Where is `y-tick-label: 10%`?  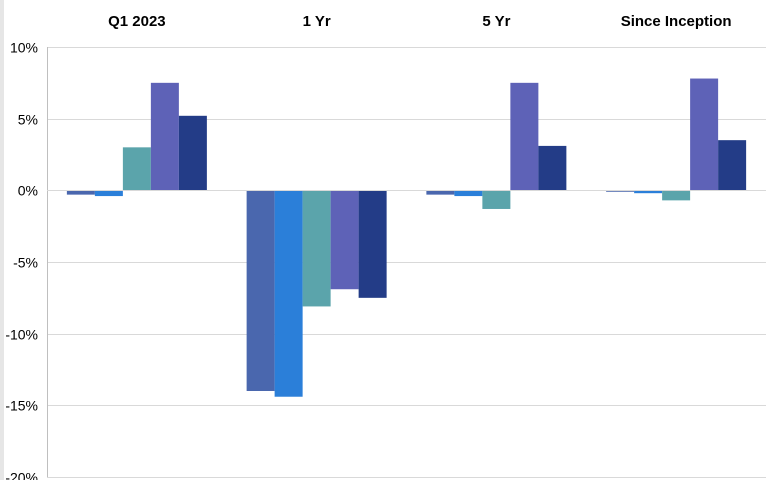
y-tick-label: 10% is located at coordinates (24, 48).